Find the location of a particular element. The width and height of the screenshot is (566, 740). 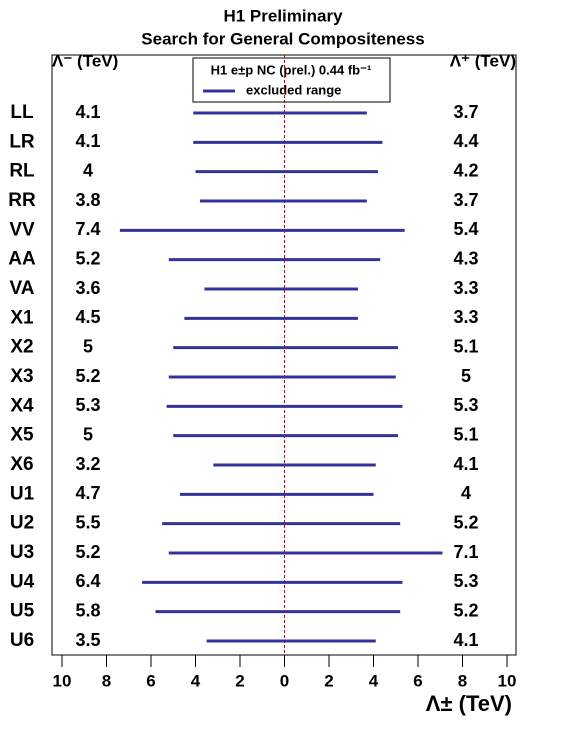

category-label: X5 is located at coordinates (22, 435).